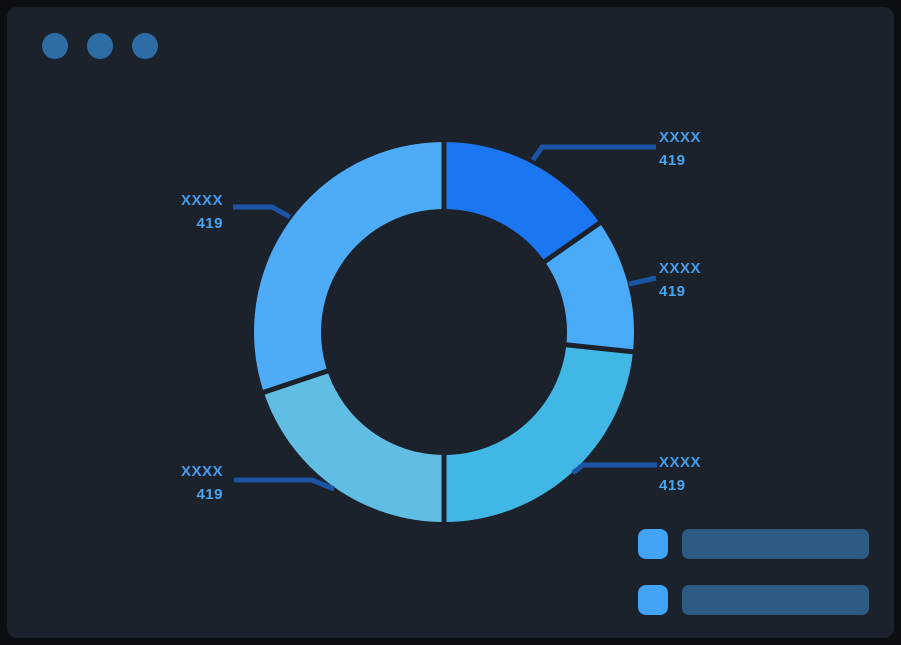 This screenshot has height=645, width=901. I want to click on segment-label-top-right: XXXX 419, so click(680, 149).